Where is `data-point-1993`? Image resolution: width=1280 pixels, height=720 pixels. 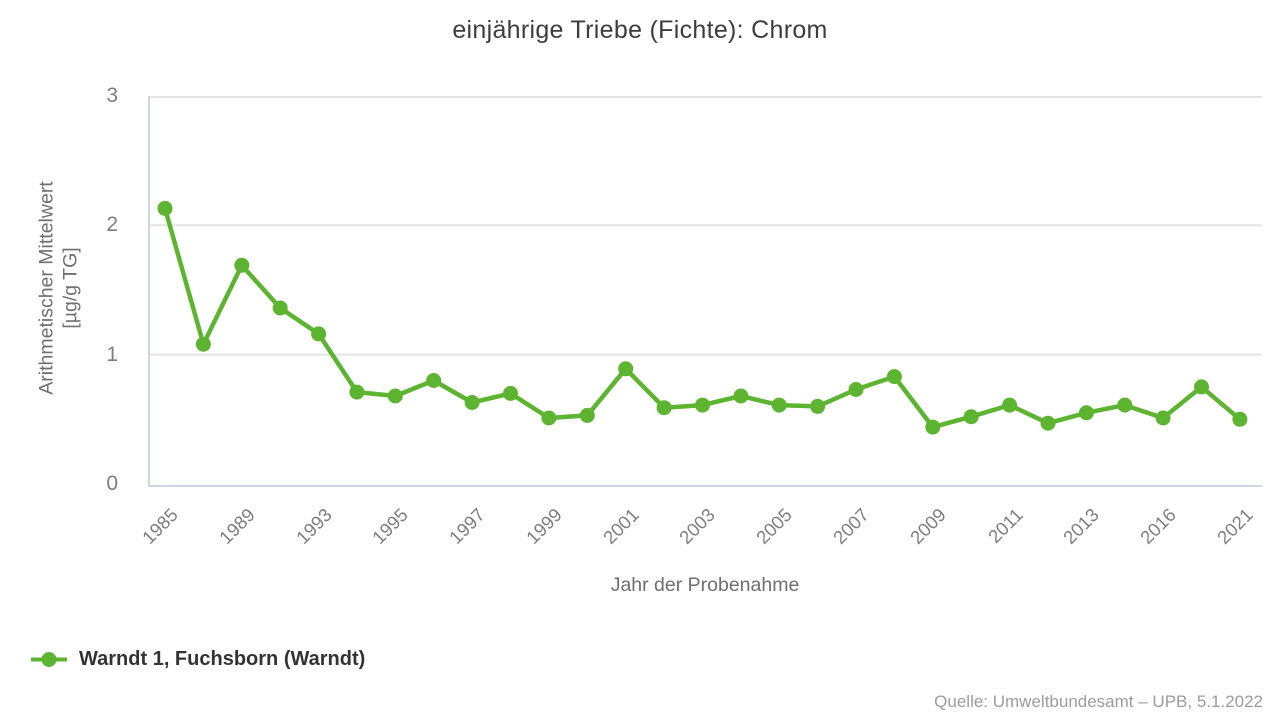 data-point-1993 is located at coordinates (319, 334).